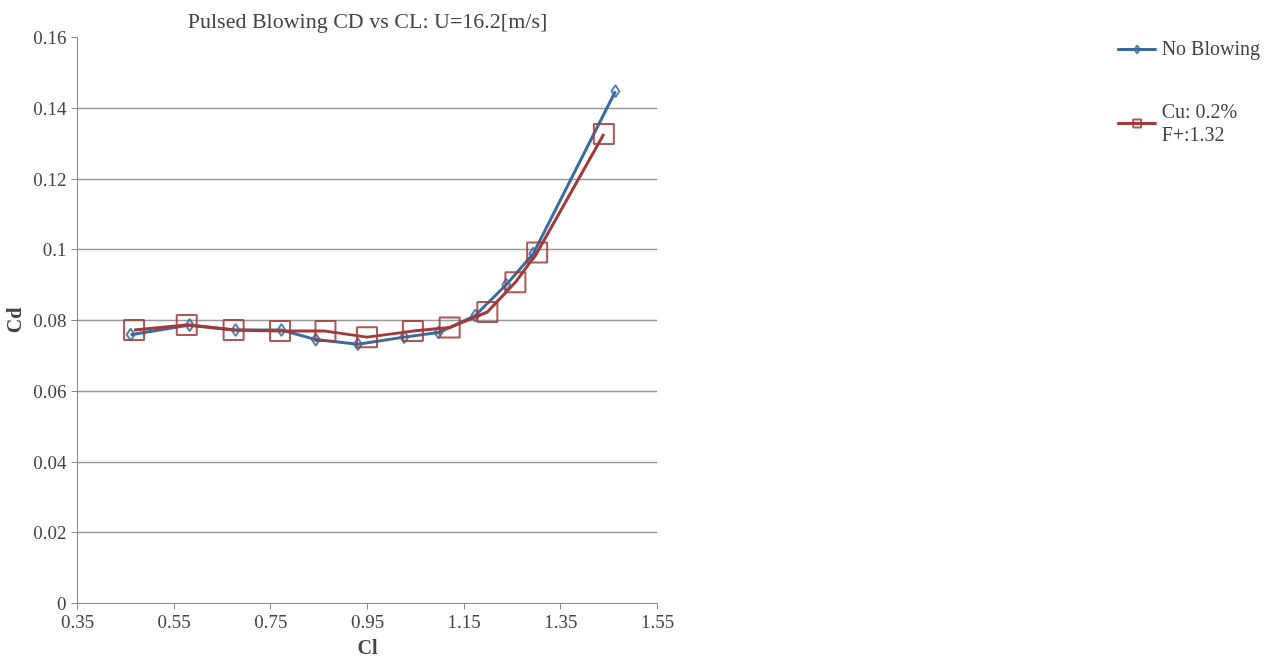 The image size is (1265, 664). Describe the element at coordinates (367, 646) in the screenshot. I see `x-axis-title: Cl` at that location.